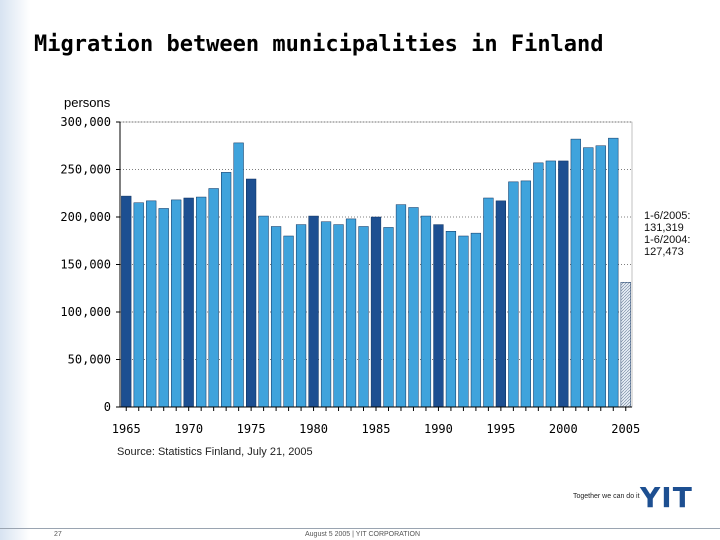 The width and height of the screenshot is (720, 540). I want to click on x-tick-label: 1980, so click(313, 429).